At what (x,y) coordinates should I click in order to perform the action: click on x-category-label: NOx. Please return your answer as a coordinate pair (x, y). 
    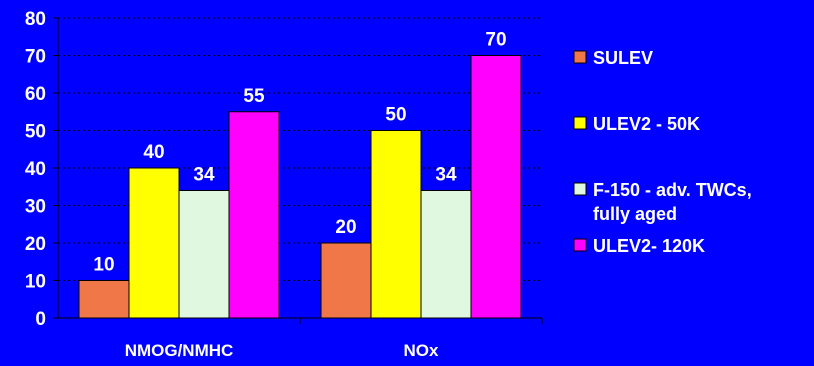
    Looking at the image, I should click on (422, 350).